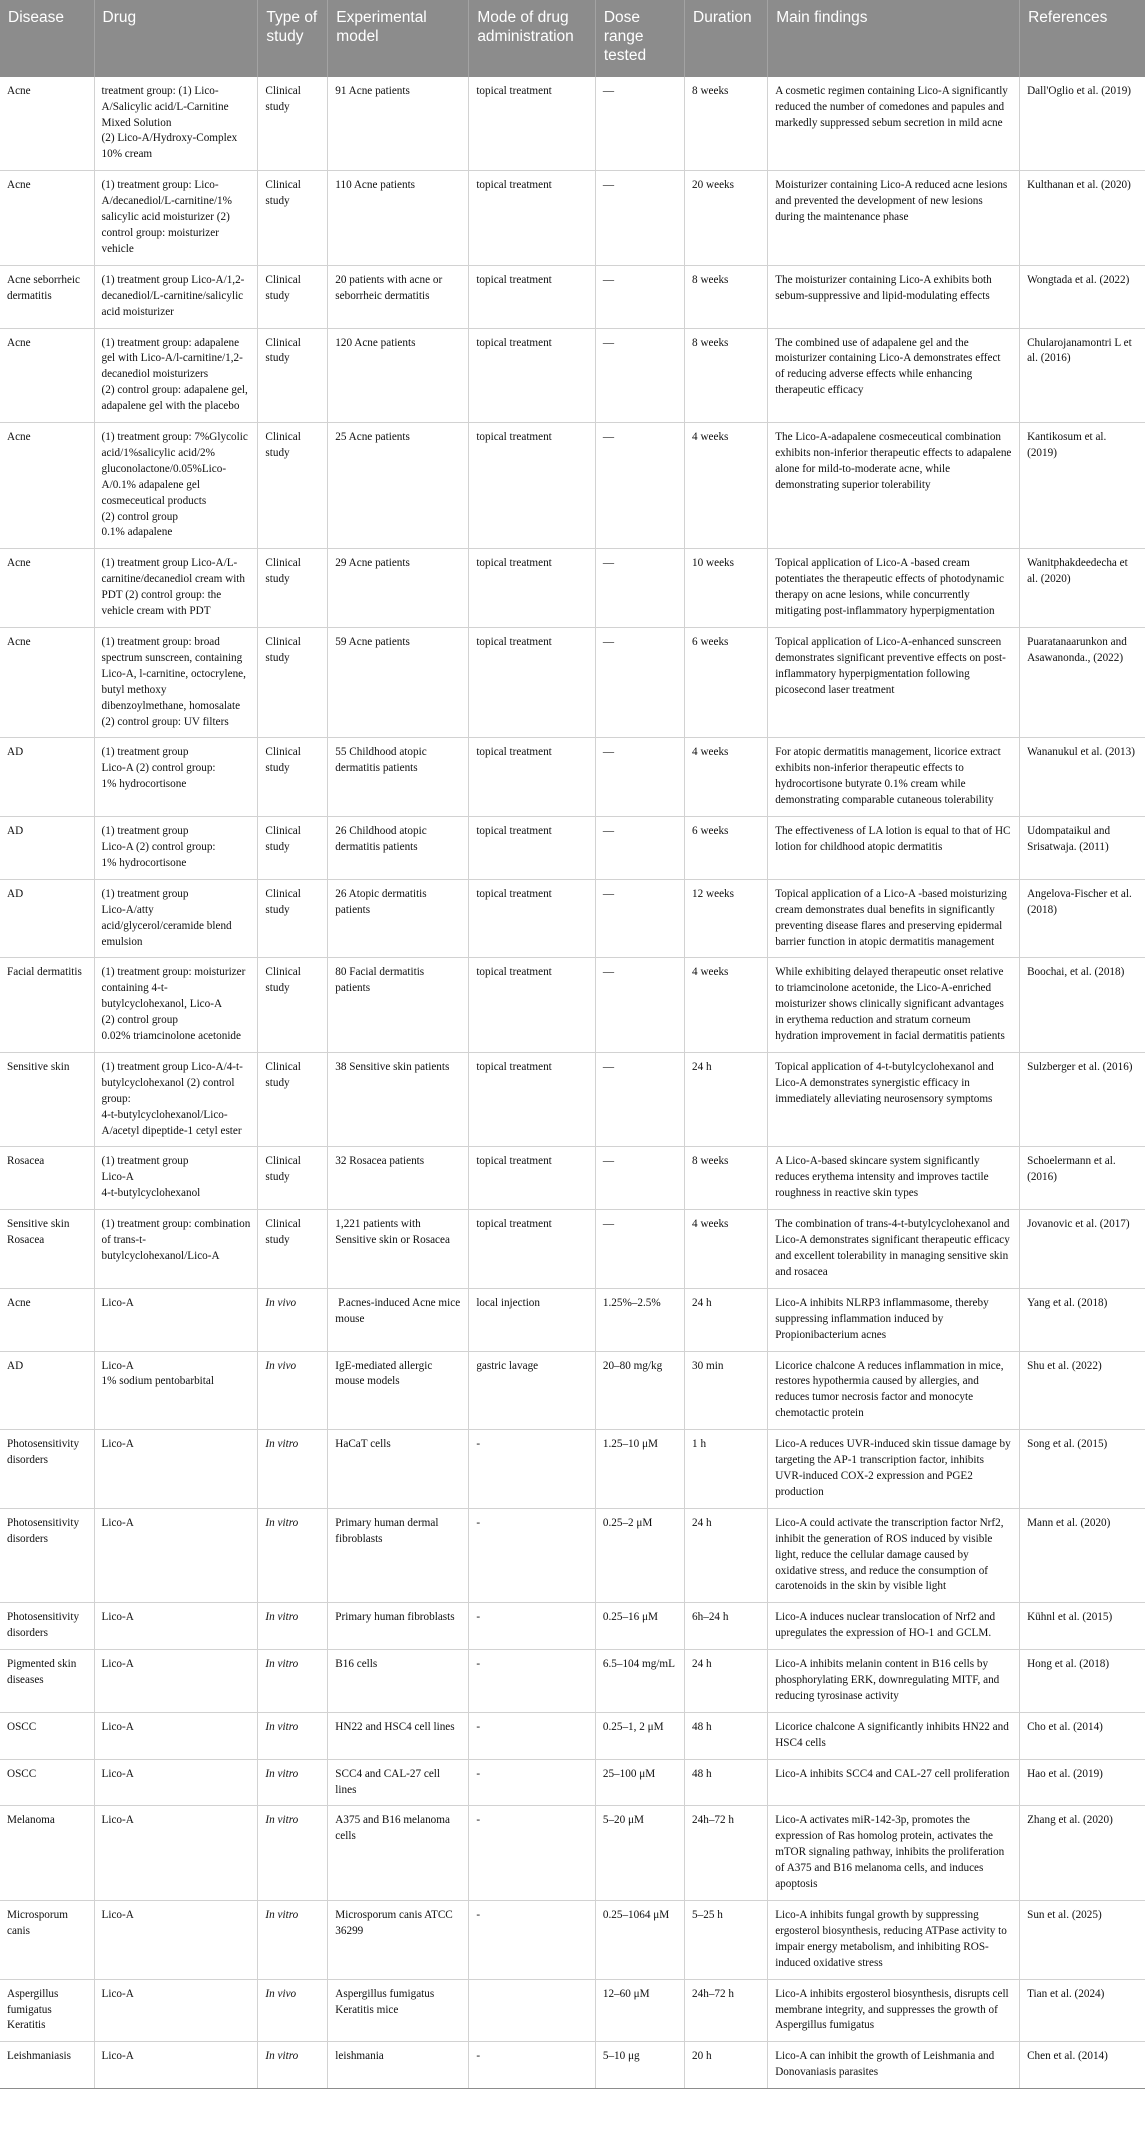  Describe the element at coordinates (380, 1161) in the screenshot. I see `cell-experimental-model-text: 32 Rosacea patients` at that location.